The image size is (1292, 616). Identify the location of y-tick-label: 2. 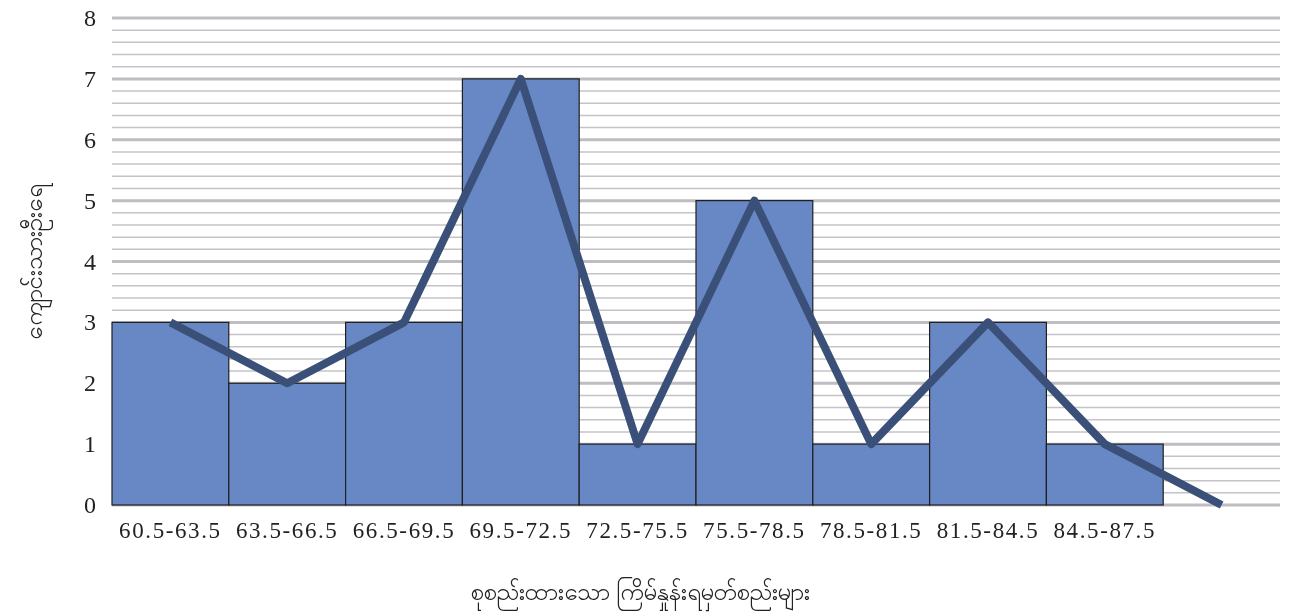
(90, 383).